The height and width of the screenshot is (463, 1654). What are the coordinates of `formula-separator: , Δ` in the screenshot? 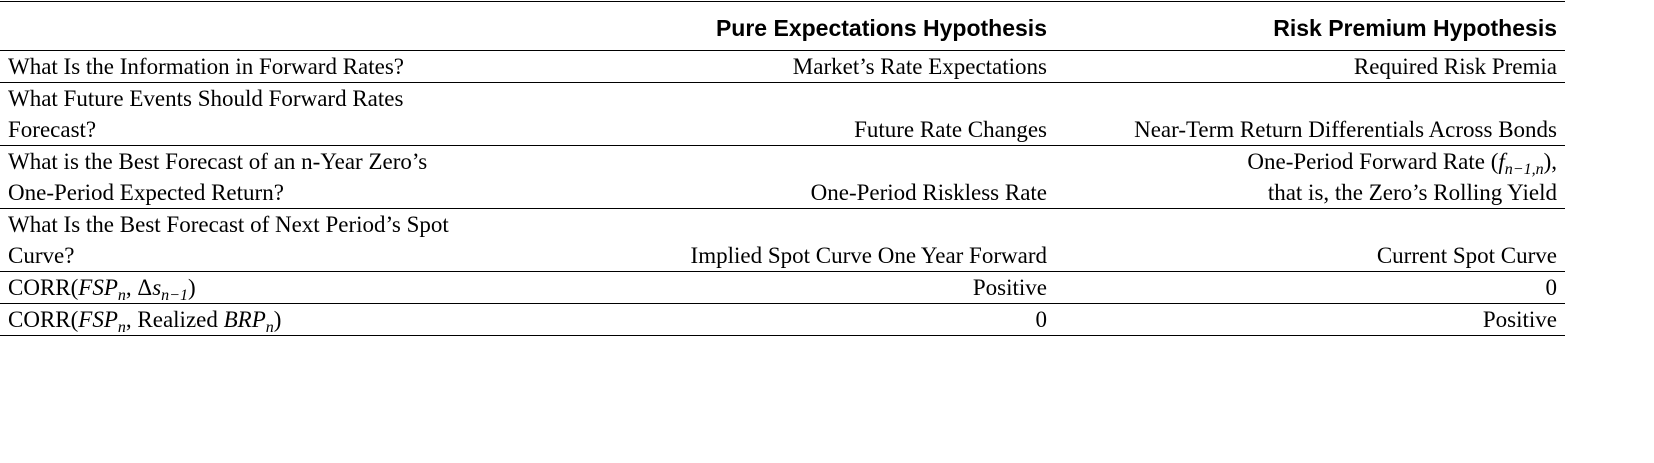 It's located at (139, 287).